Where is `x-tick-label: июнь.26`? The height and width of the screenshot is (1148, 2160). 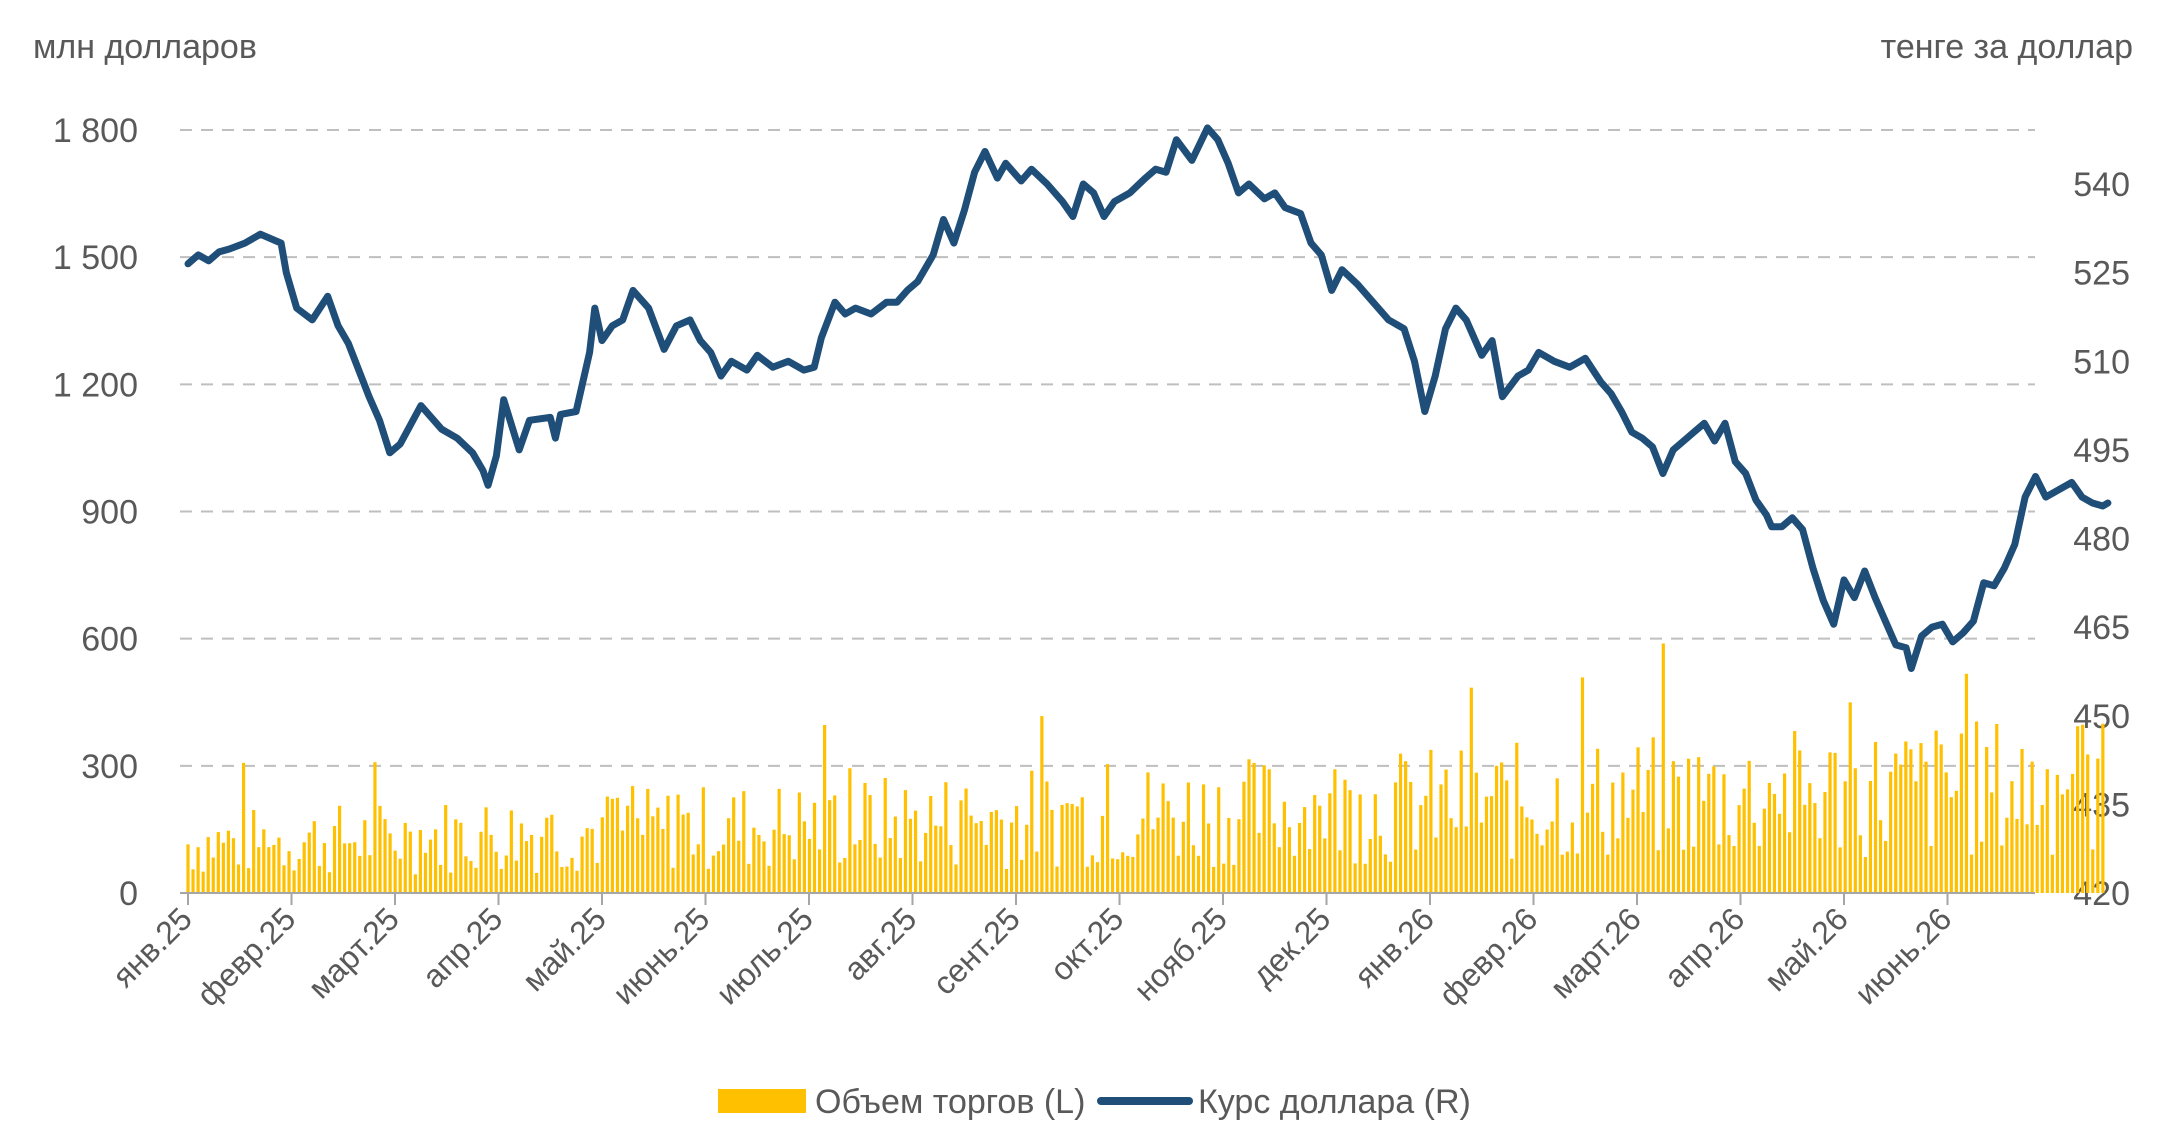
x-tick-label: июнь.26 is located at coordinates (1903, 955).